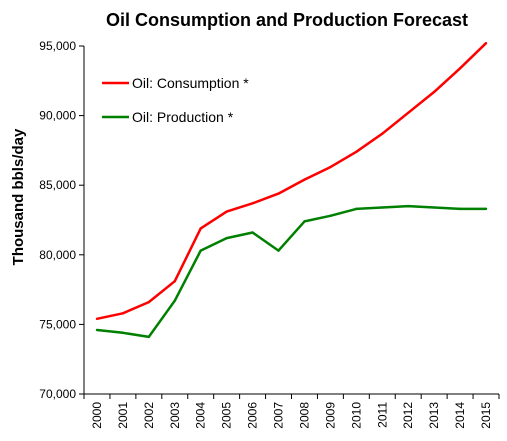 This screenshot has height=441, width=507. What do you see at coordinates (57, 185) in the screenshot?
I see `y-tick-label: 85,000` at bounding box center [57, 185].